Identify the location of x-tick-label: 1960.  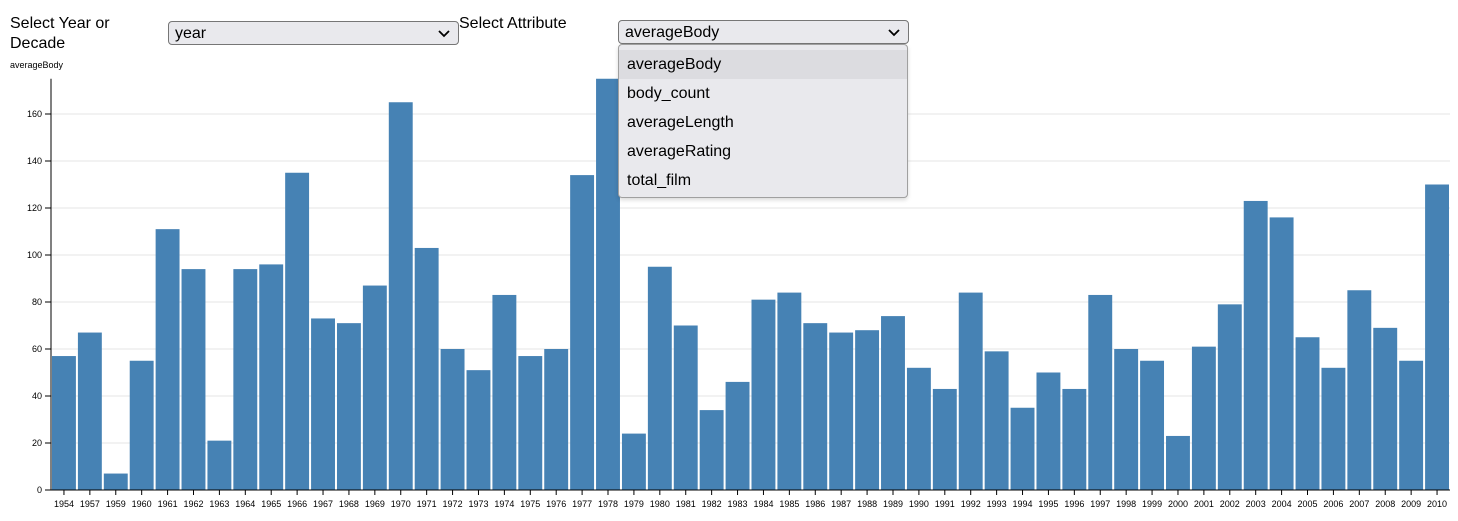
(142, 504).